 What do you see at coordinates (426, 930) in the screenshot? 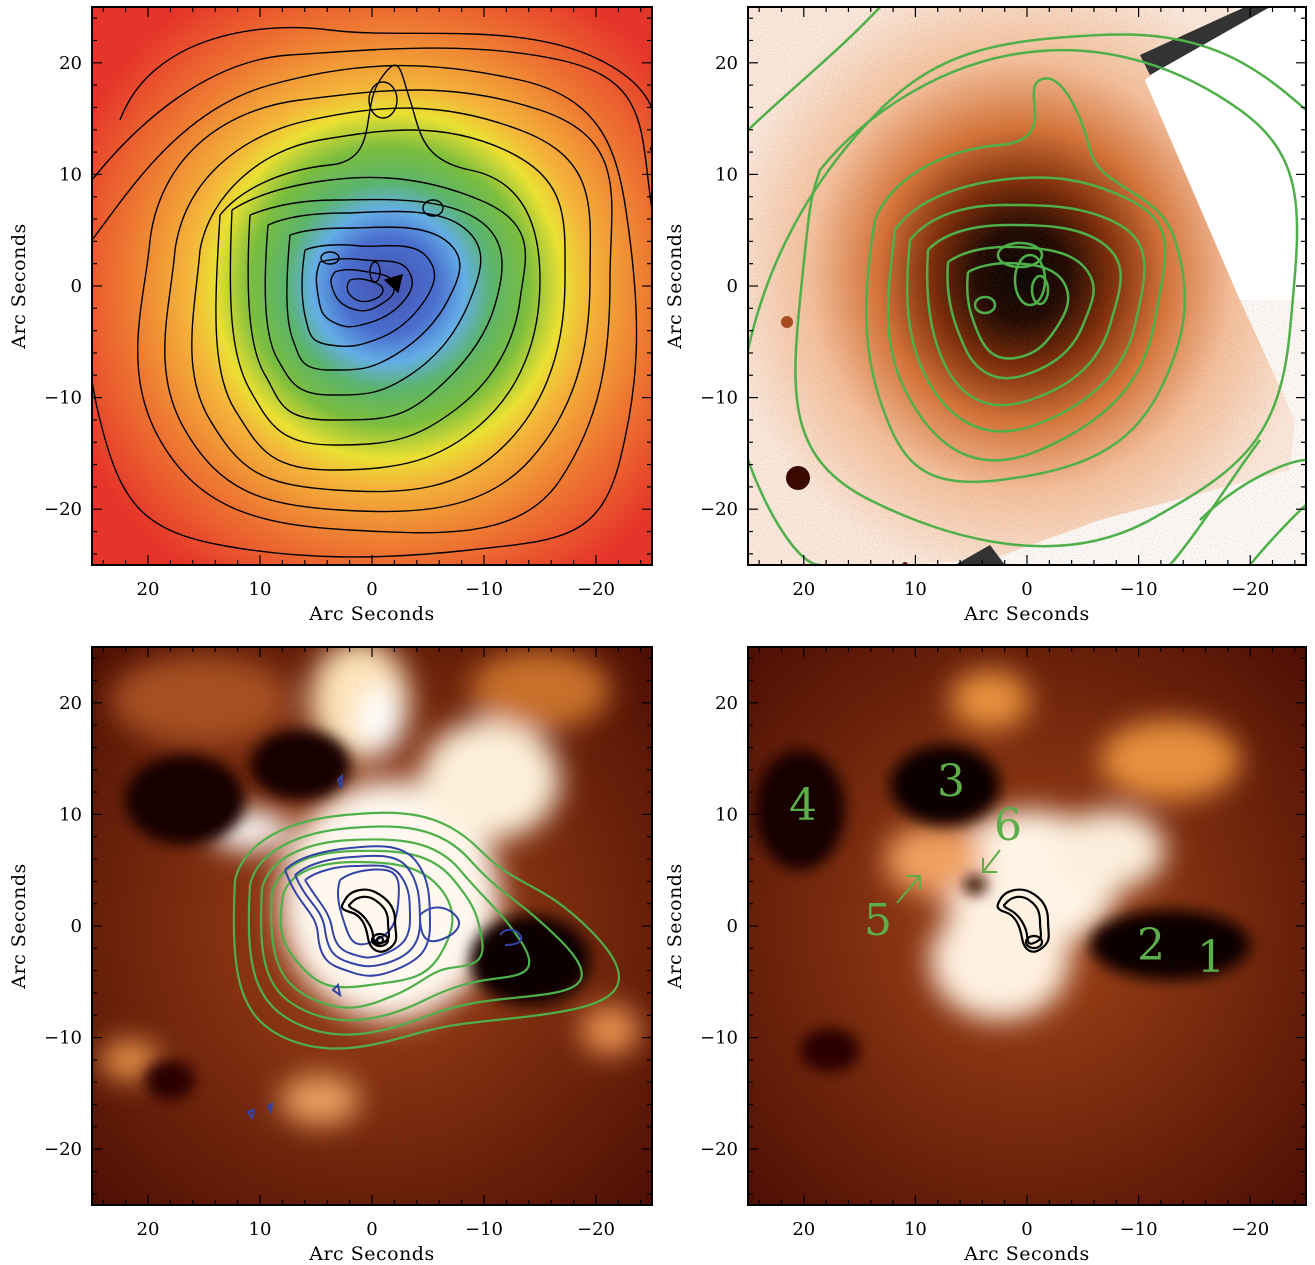
I see `green-contours` at bounding box center [426, 930].